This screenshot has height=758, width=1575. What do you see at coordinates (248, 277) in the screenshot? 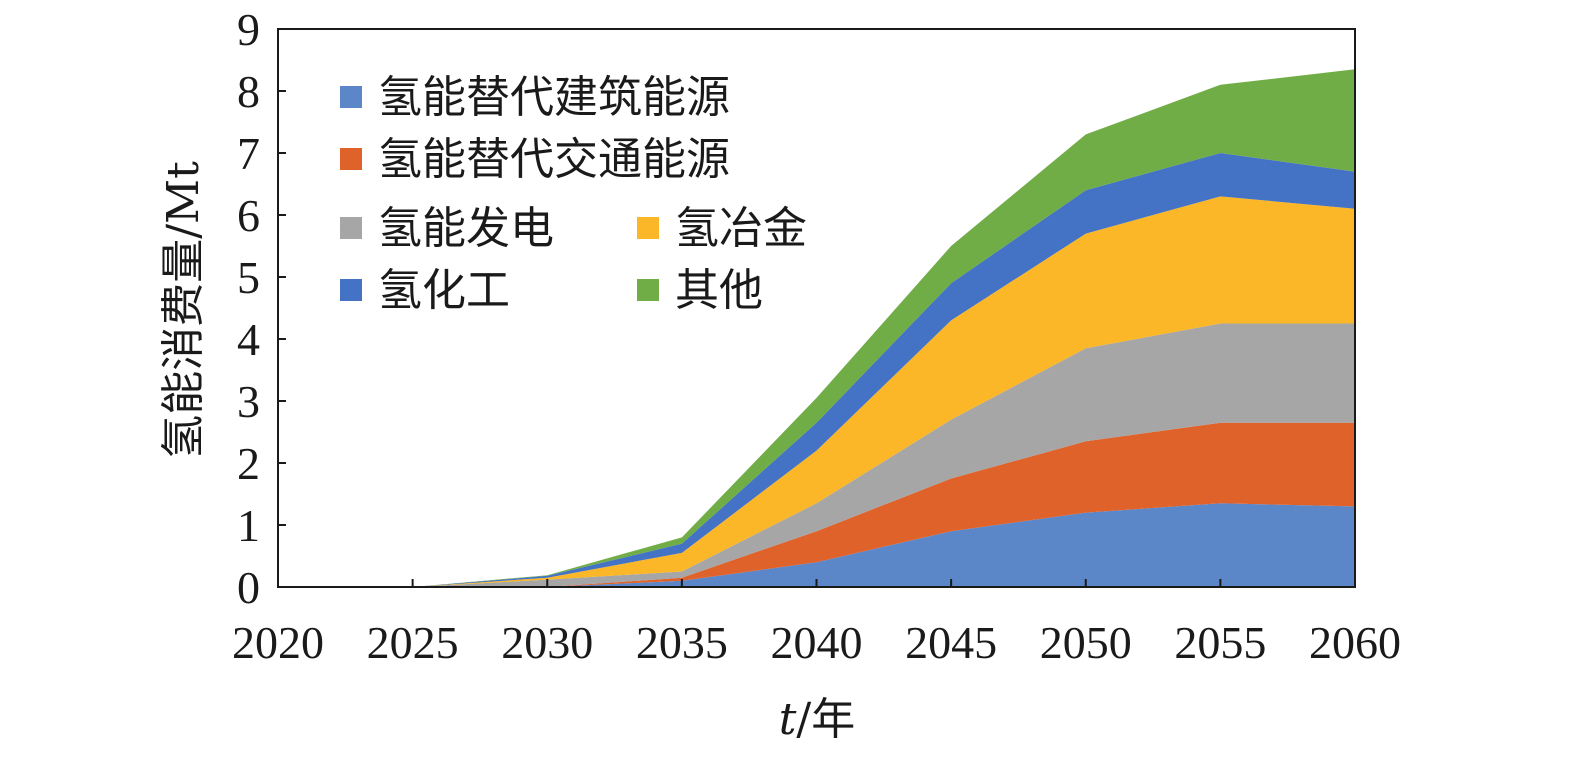
I see `y-tick-label: 5` at bounding box center [248, 277].